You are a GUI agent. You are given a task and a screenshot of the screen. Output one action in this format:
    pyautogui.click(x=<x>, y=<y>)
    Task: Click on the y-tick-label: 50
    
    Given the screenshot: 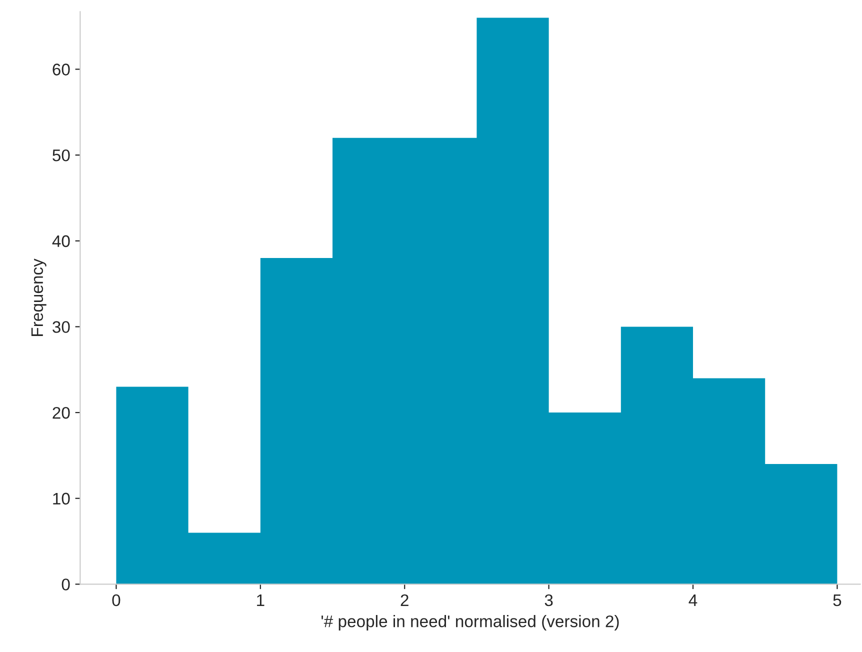 What is the action you would take?
    pyautogui.click(x=61, y=155)
    